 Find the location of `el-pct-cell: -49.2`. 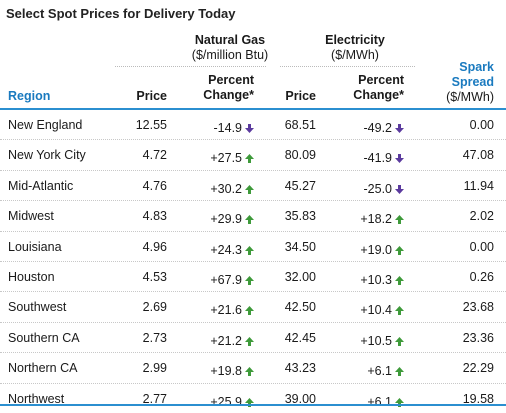

el-pct-cell: -49.2 is located at coordinates (384, 128).